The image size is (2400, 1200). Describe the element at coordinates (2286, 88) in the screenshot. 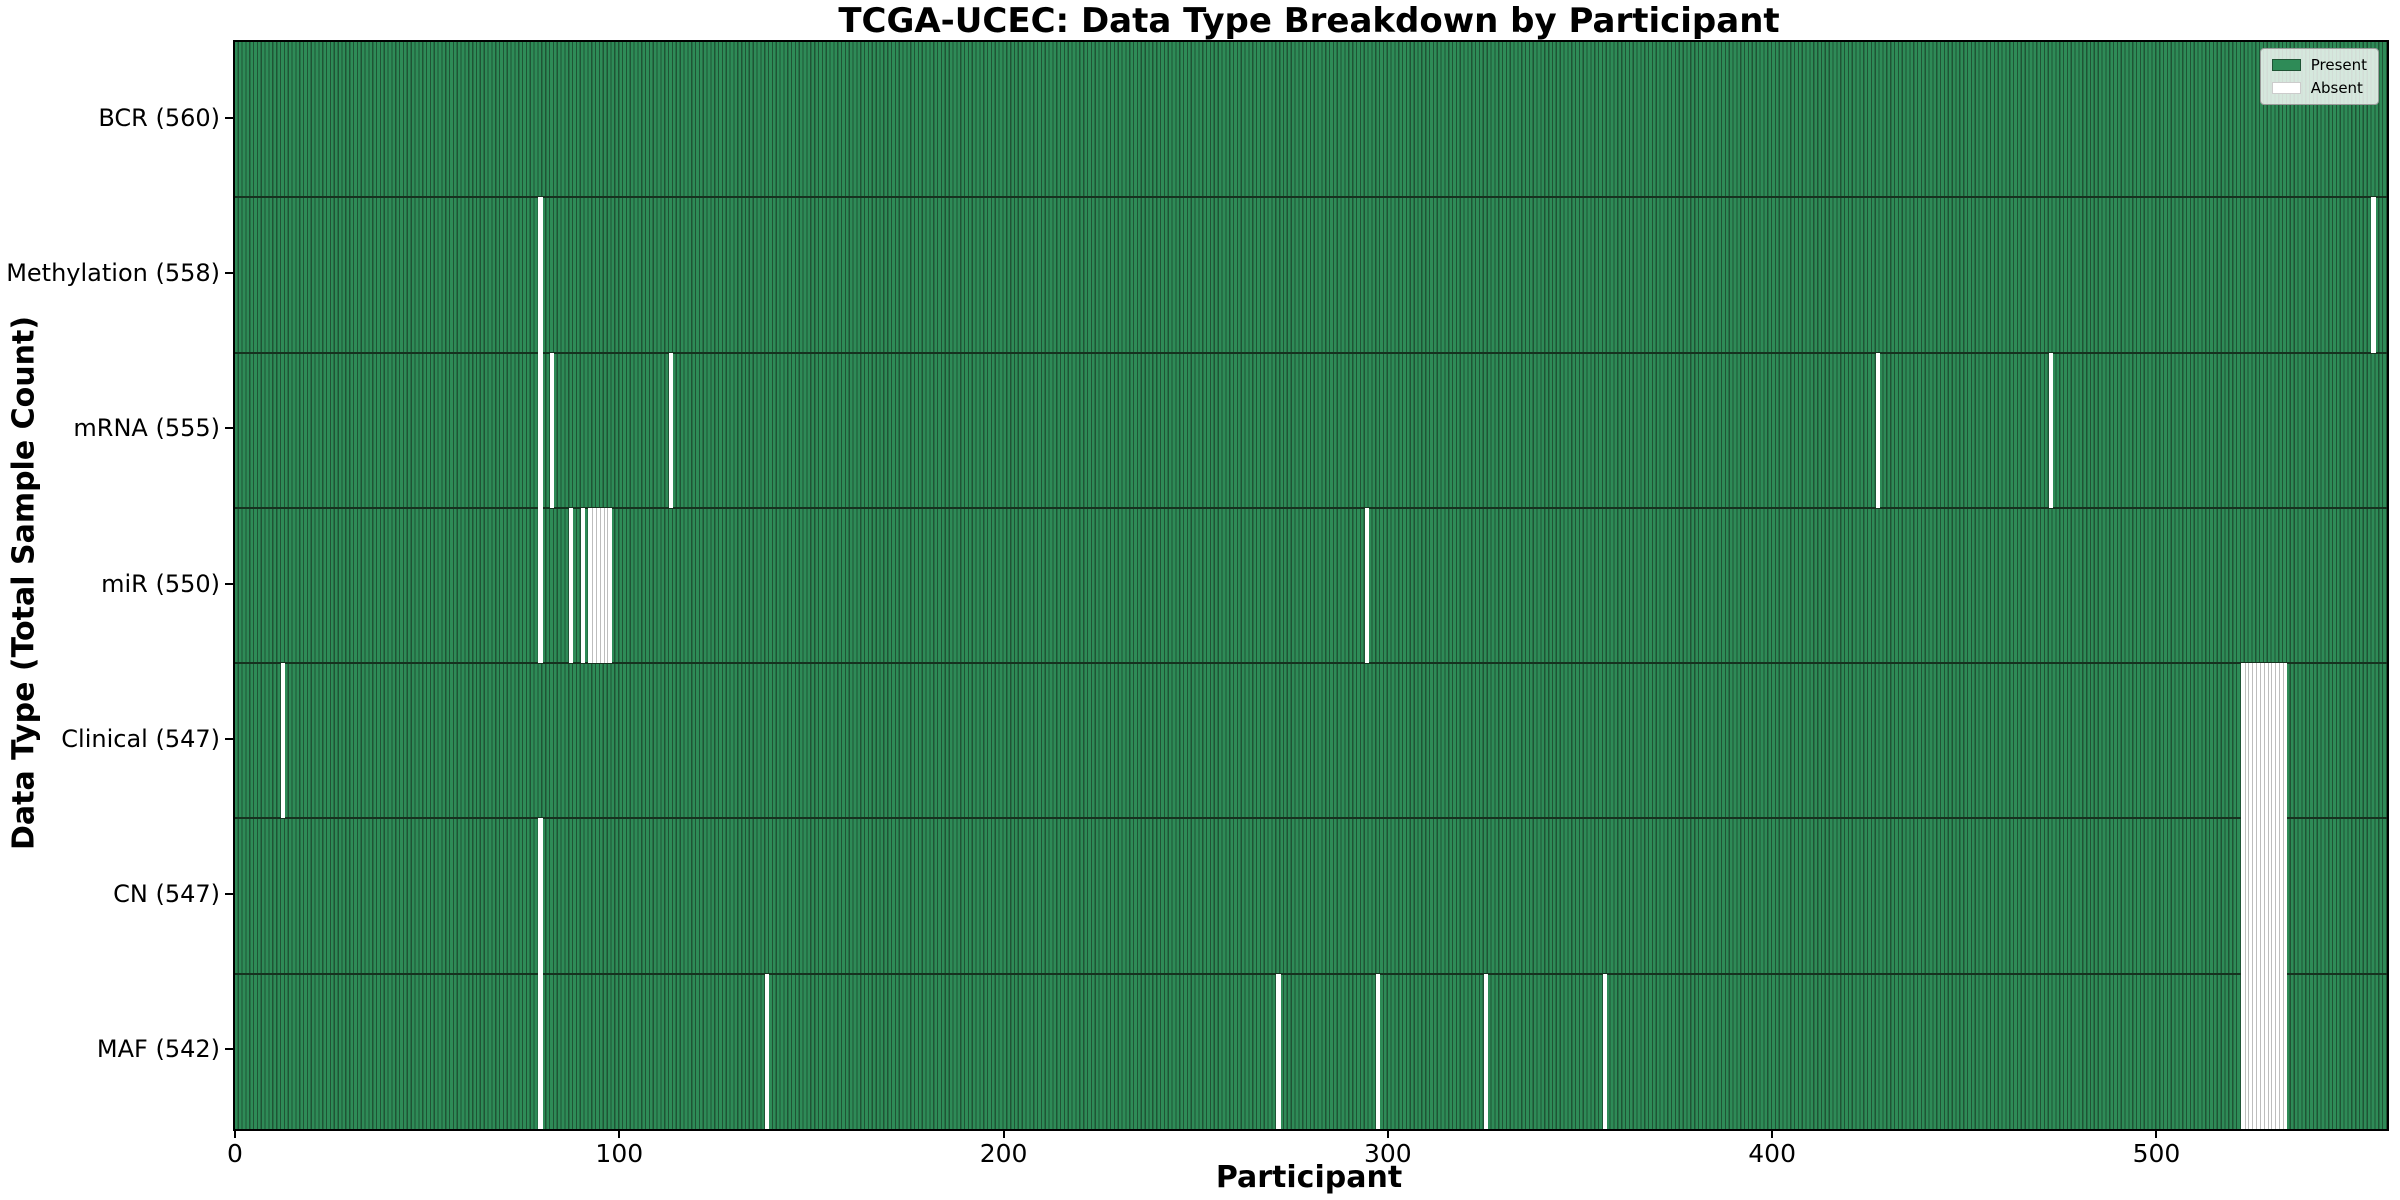

I see `legend-swatch-absent` at that location.